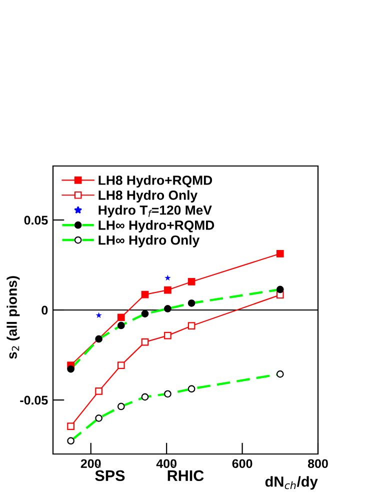 The height and width of the screenshot is (494, 382). What do you see at coordinates (155, 211) in the screenshot?
I see `legend-label: Hydro T$_{f}$=120 MeV` at bounding box center [155, 211].